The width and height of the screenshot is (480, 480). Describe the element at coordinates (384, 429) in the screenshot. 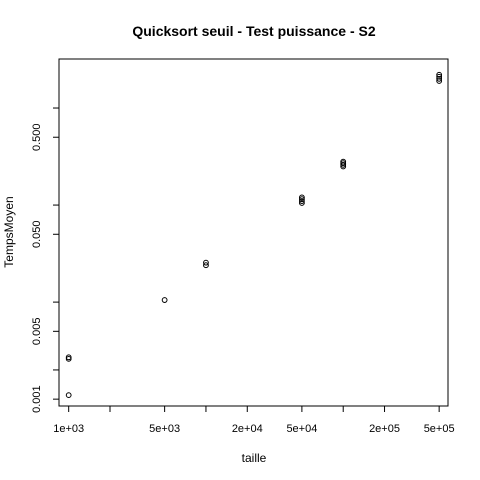

I see `x-tick-label: 2e+05` at that location.